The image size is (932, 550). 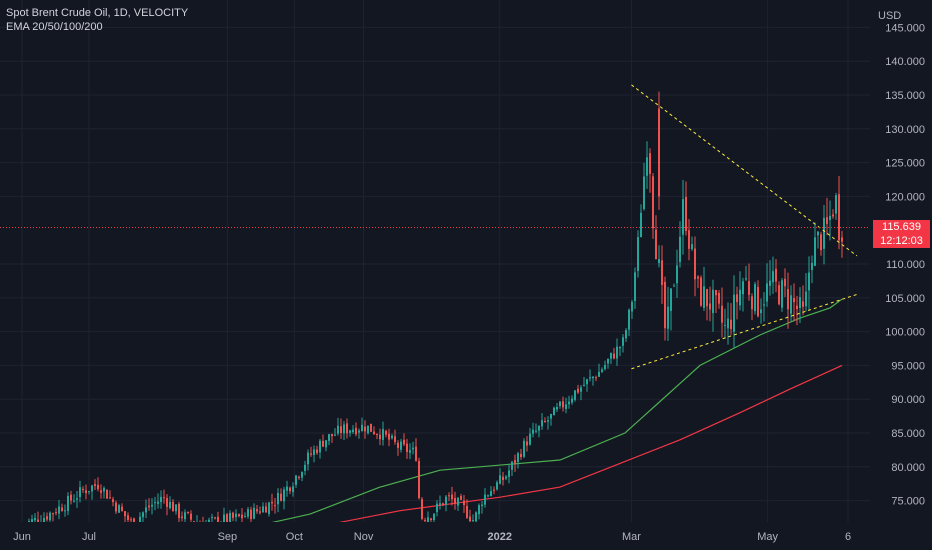 What do you see at coordinates (908, 434) in the screenshot?
I see `price-tick-label: 85.000` at bounding box center [908, 434].